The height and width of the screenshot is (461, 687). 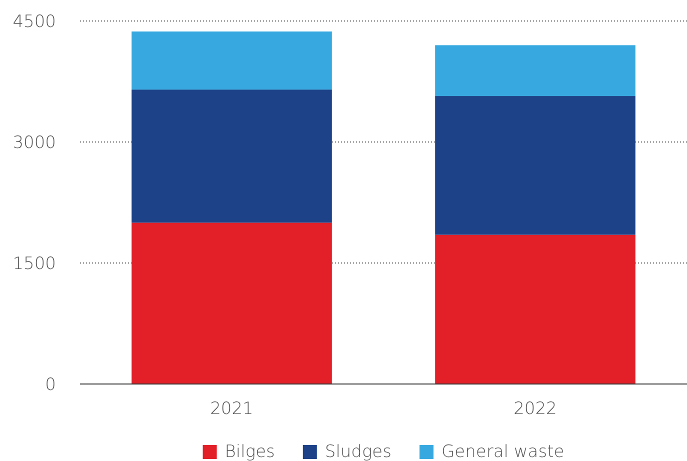 I want to click on x-tick-label: 2022, so click(x=535, y=409).